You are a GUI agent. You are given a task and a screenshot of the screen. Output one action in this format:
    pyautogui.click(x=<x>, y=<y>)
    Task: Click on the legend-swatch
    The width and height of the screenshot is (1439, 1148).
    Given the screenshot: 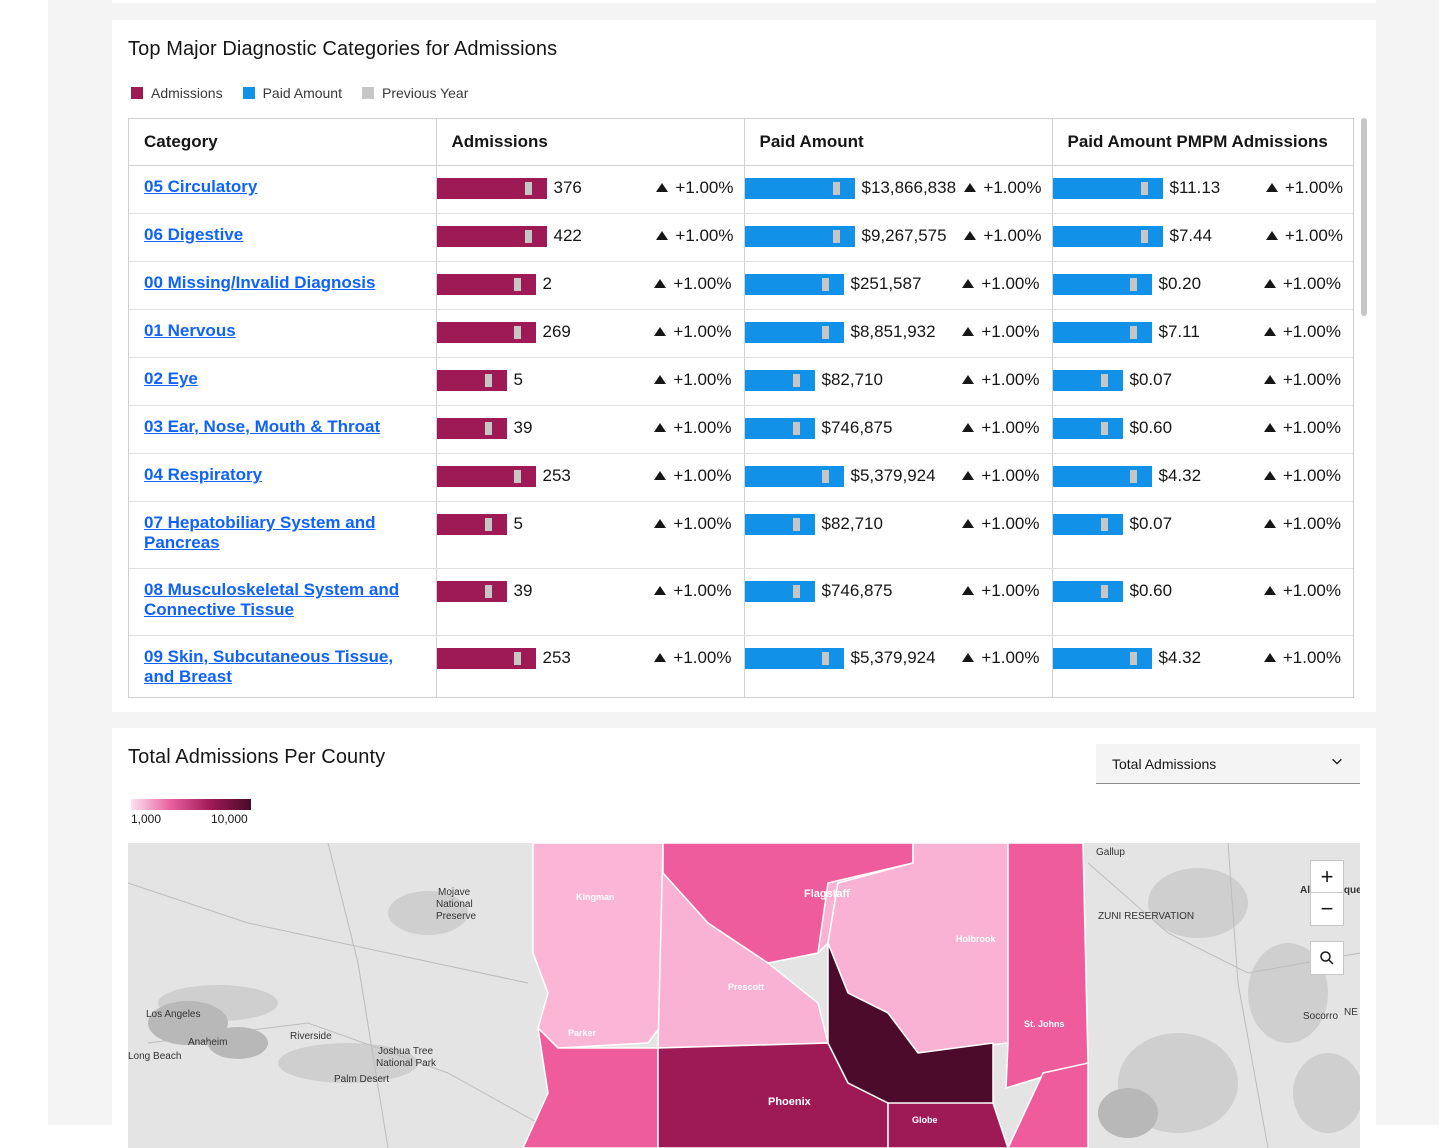 What is the action you would take?
    pyautogui.click(x=367, y=93)
    